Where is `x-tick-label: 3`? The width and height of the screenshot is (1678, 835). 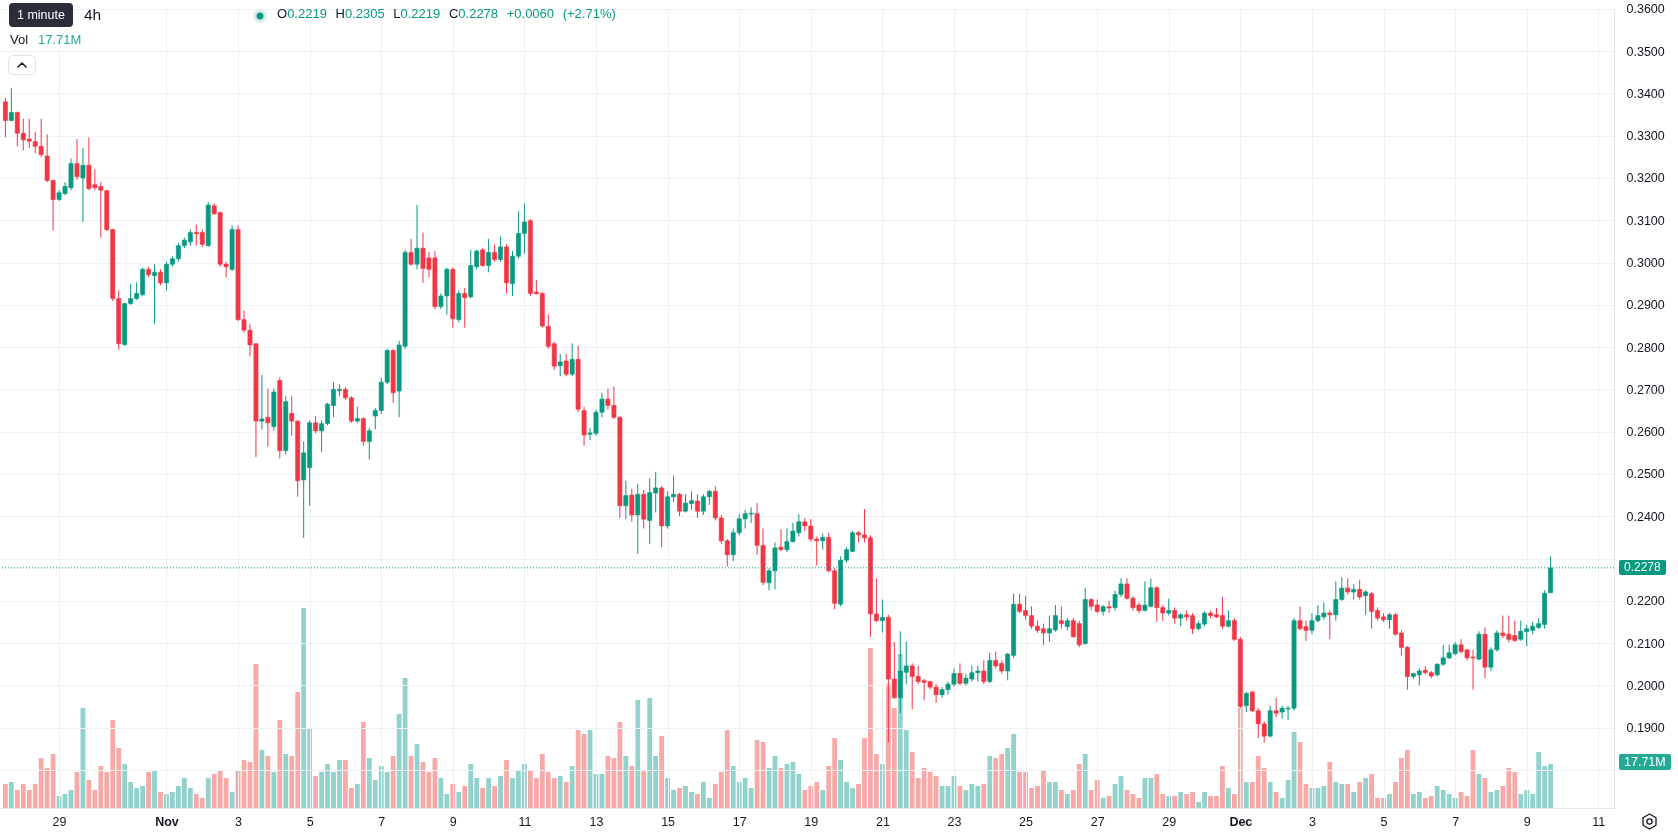 x-tick-label: 3 is located at coordinates (239, 821).